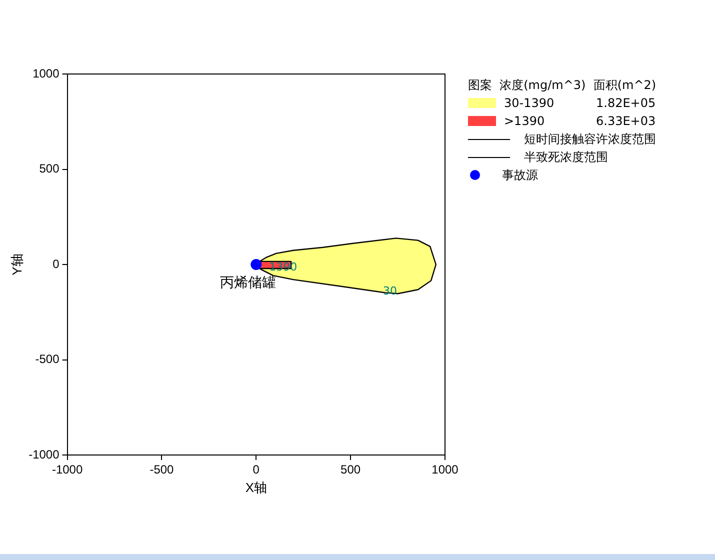 The width and height of the screenshot is (715, 560). What do you see at coordinates (626, 121) in the screenshot?
I see `text: 6.33E+03` at bounding box center [626, 121].